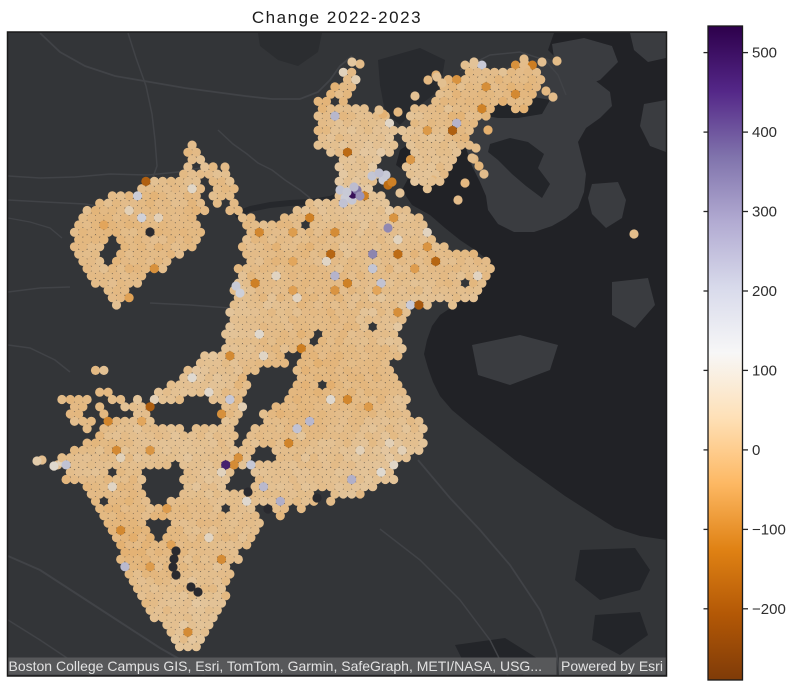 This screenshot has width=800, height=691. What do you see at coordinates (769, 529) in the screenshot?
I see `svg-text: −100` at bounding box center [769, 529].